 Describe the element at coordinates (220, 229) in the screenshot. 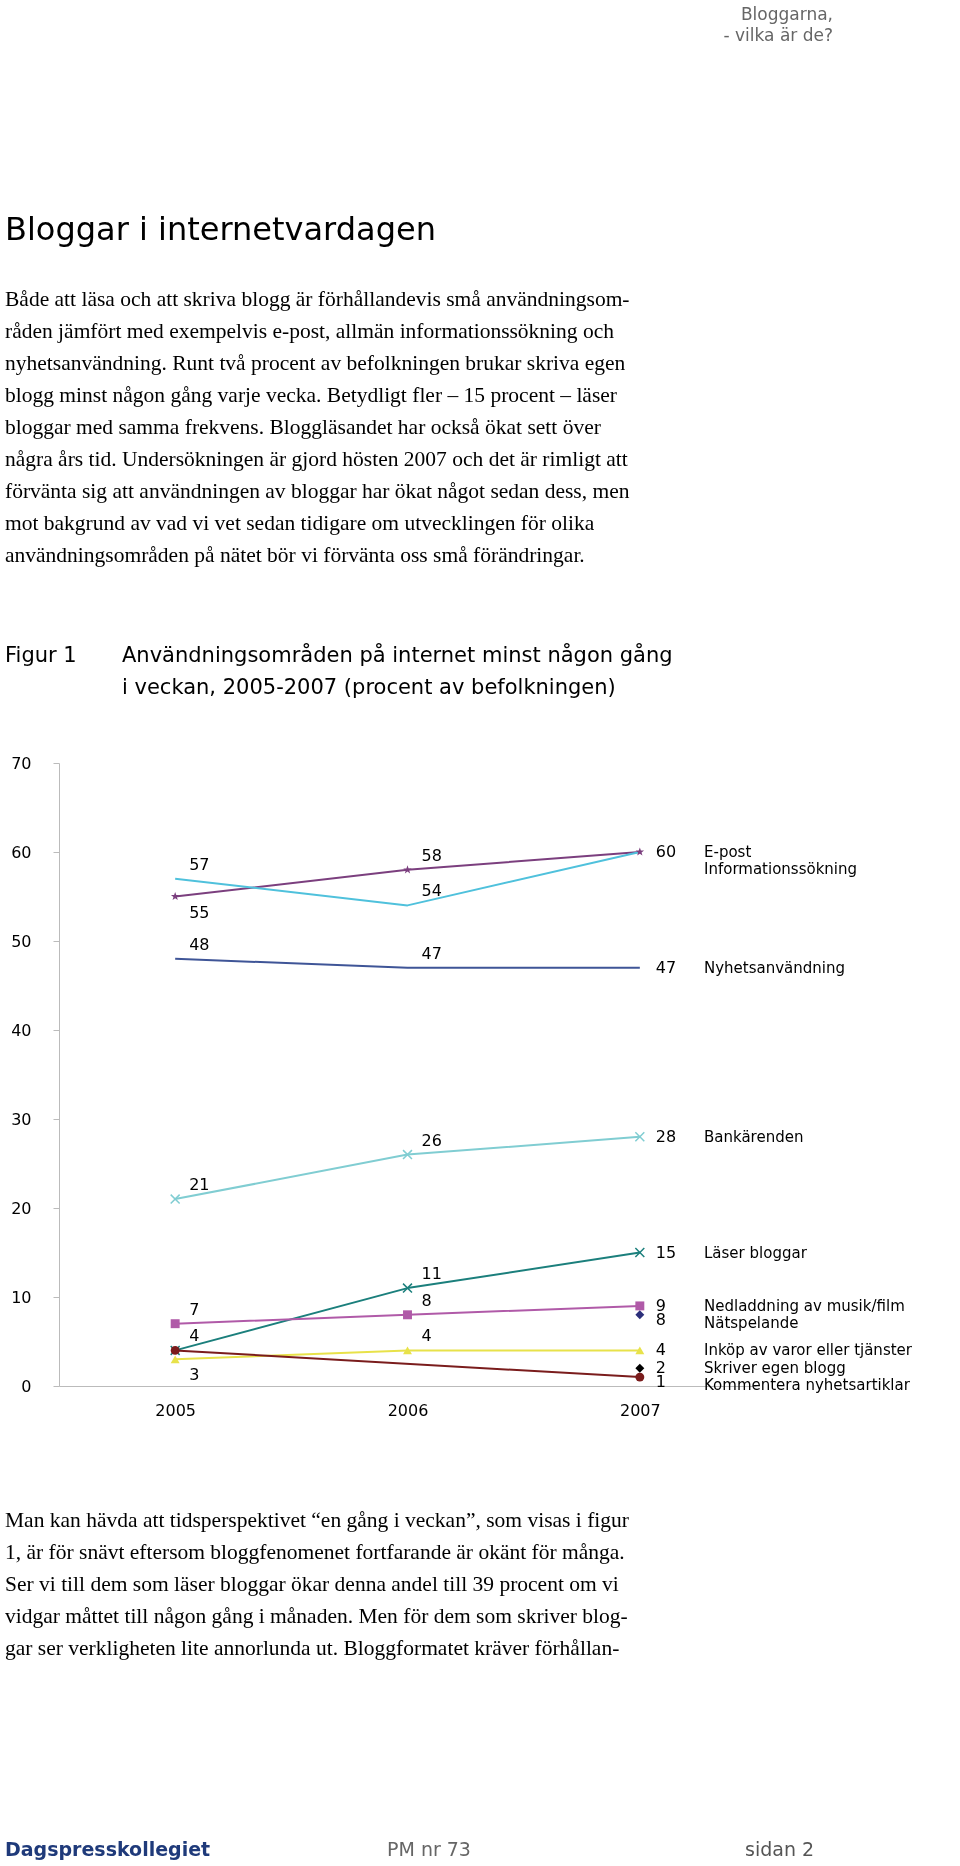

I see `text: Bloggar i internetvardagen` at that location.